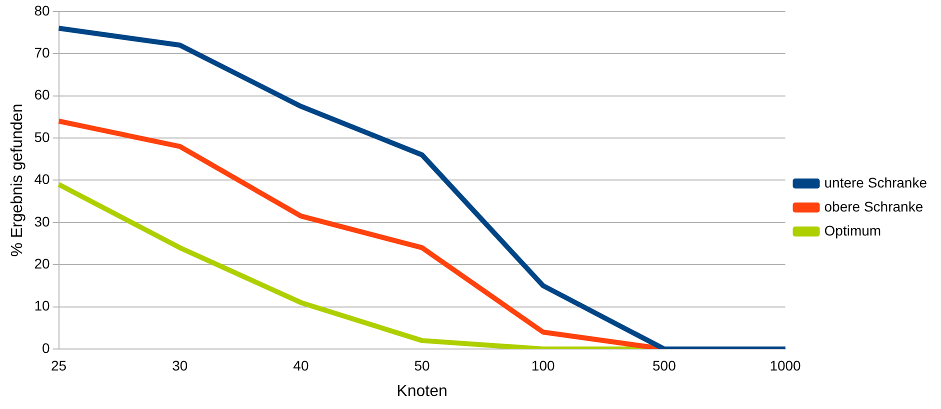 This screenshot has width=941, height=409. Describe the element at coordinates (422, 391) in the screenshot. I see `x-axis-title: Knoten` at that location.